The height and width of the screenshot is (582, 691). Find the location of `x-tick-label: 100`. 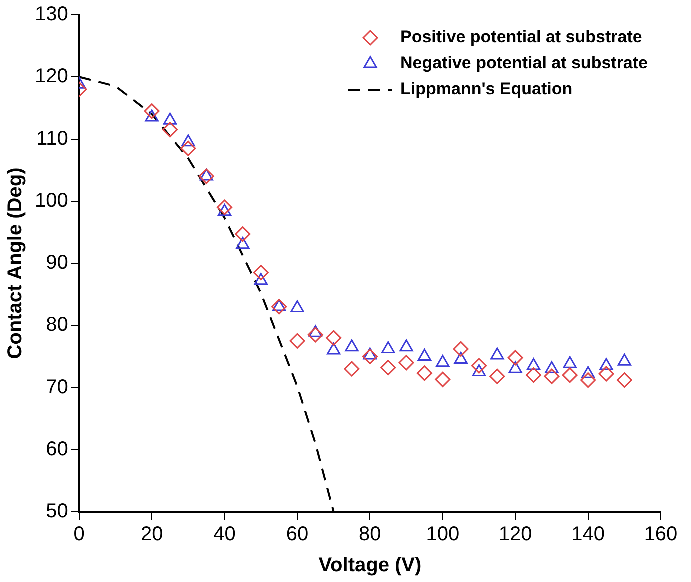

x-tick-label: 100 is located at coordinates (443, 535).